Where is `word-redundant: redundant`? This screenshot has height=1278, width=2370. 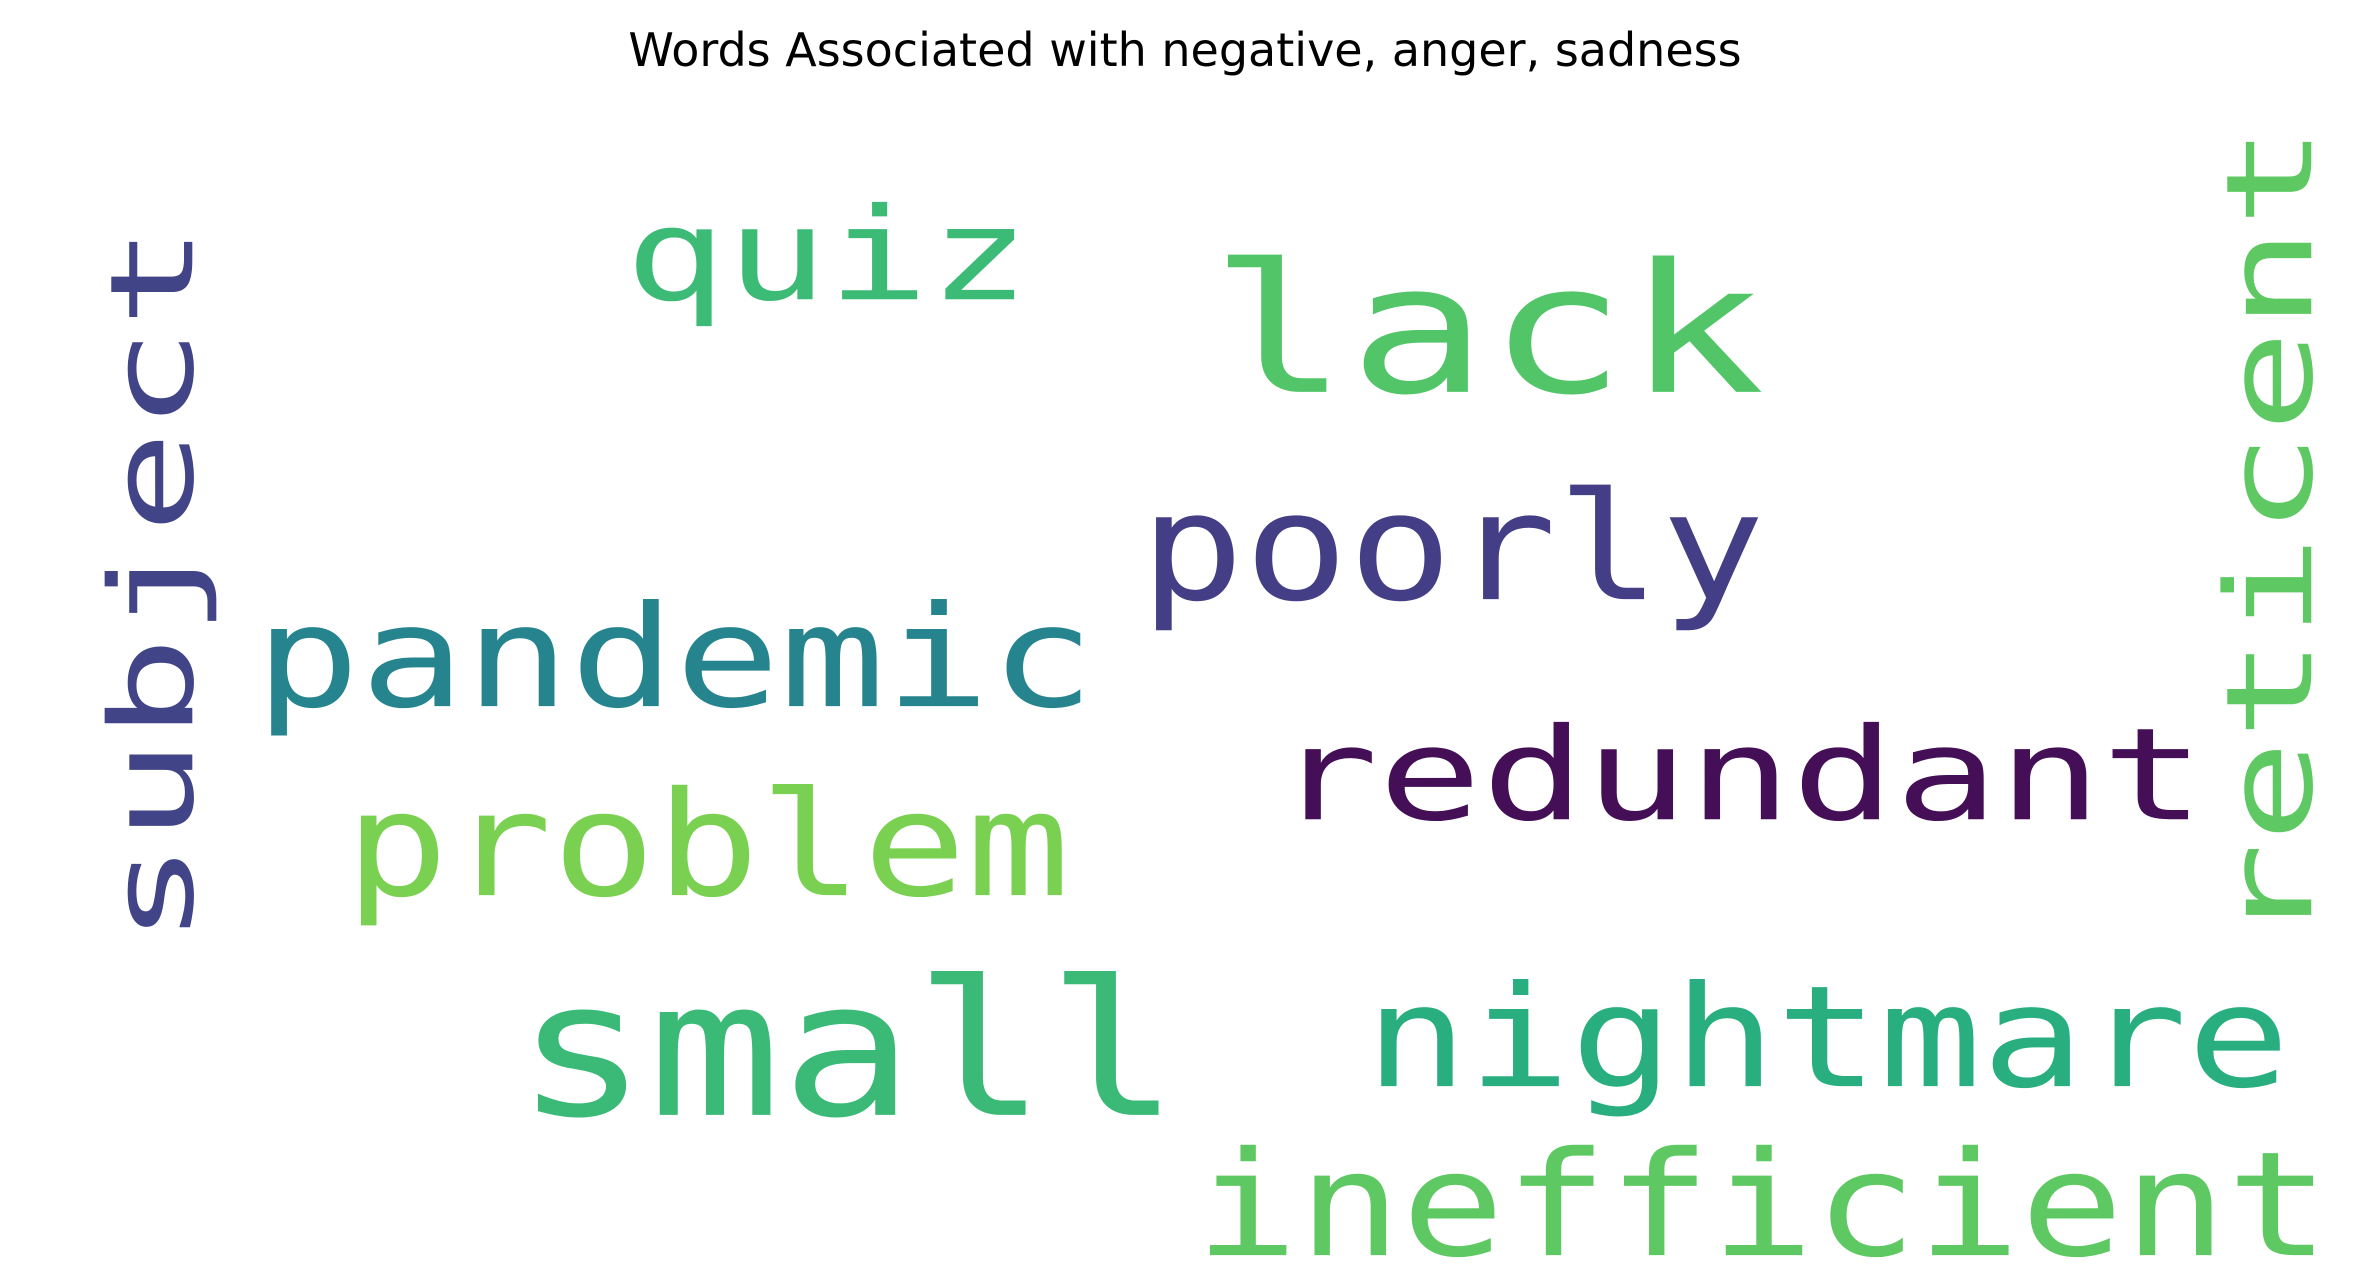
word-redundant: redundant is located at coordinates (1740, 775).